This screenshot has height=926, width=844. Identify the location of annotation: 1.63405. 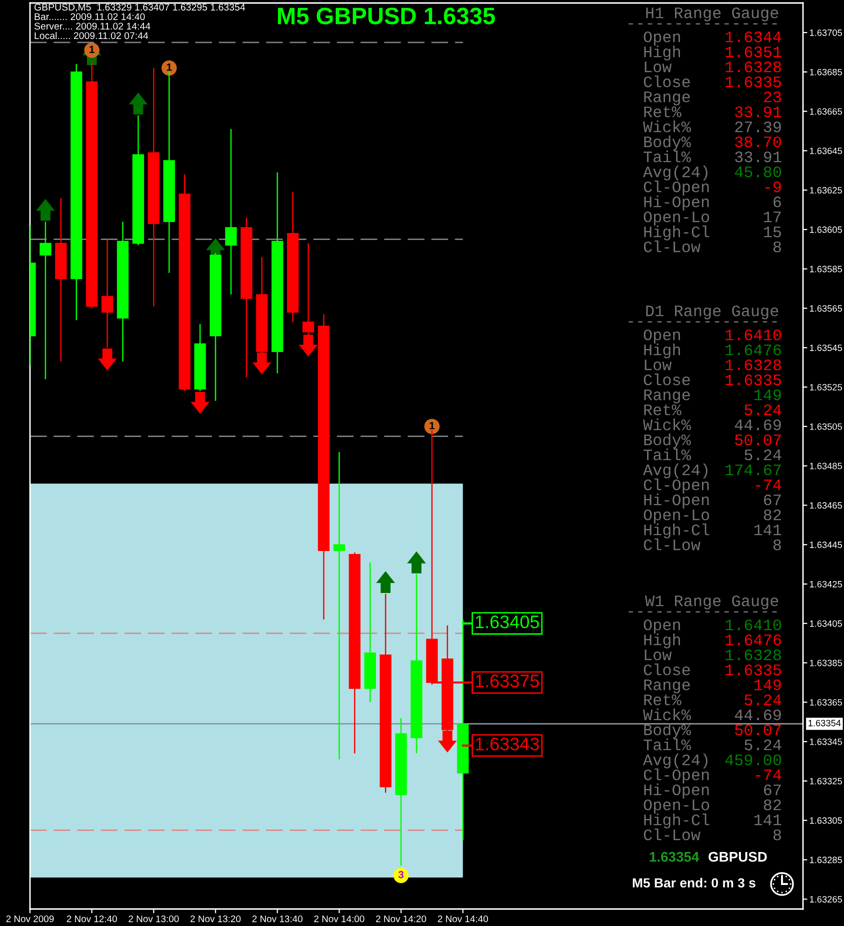
(507, 621).